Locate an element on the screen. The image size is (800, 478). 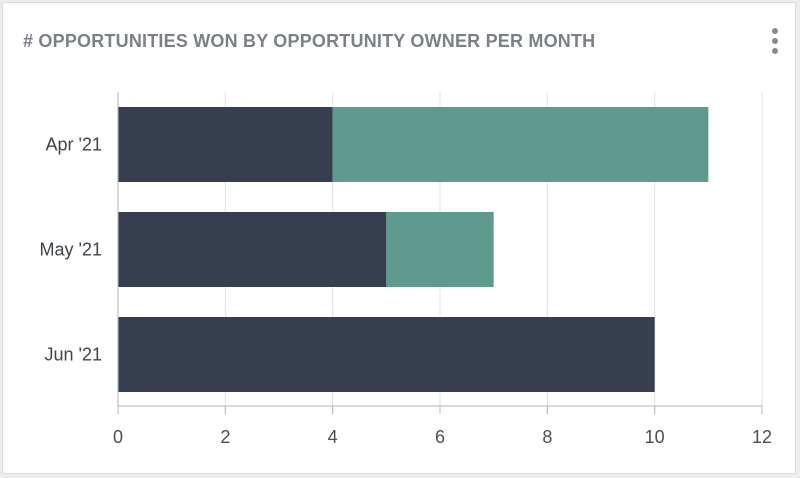
x-tick-label: 0 is located at coordinates (118, 437).